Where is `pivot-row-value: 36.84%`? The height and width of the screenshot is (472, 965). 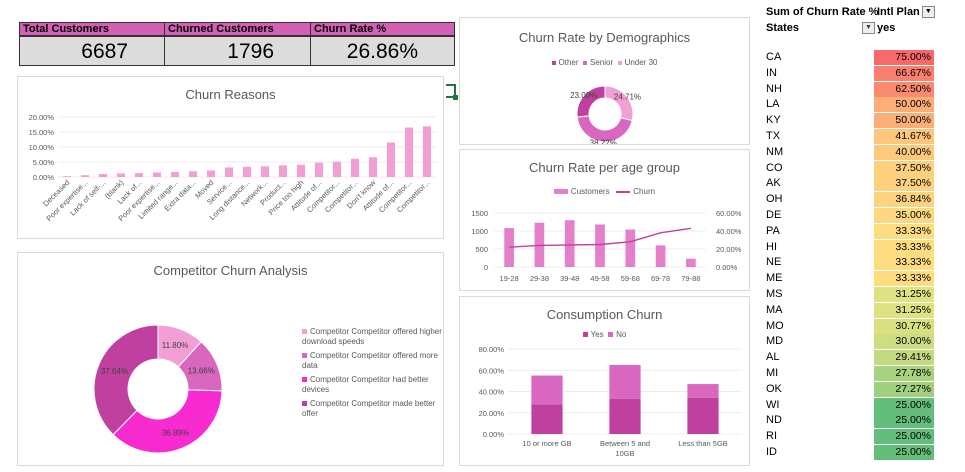 pivot-row-value: 36.84% is located at coordinates (904, 200).